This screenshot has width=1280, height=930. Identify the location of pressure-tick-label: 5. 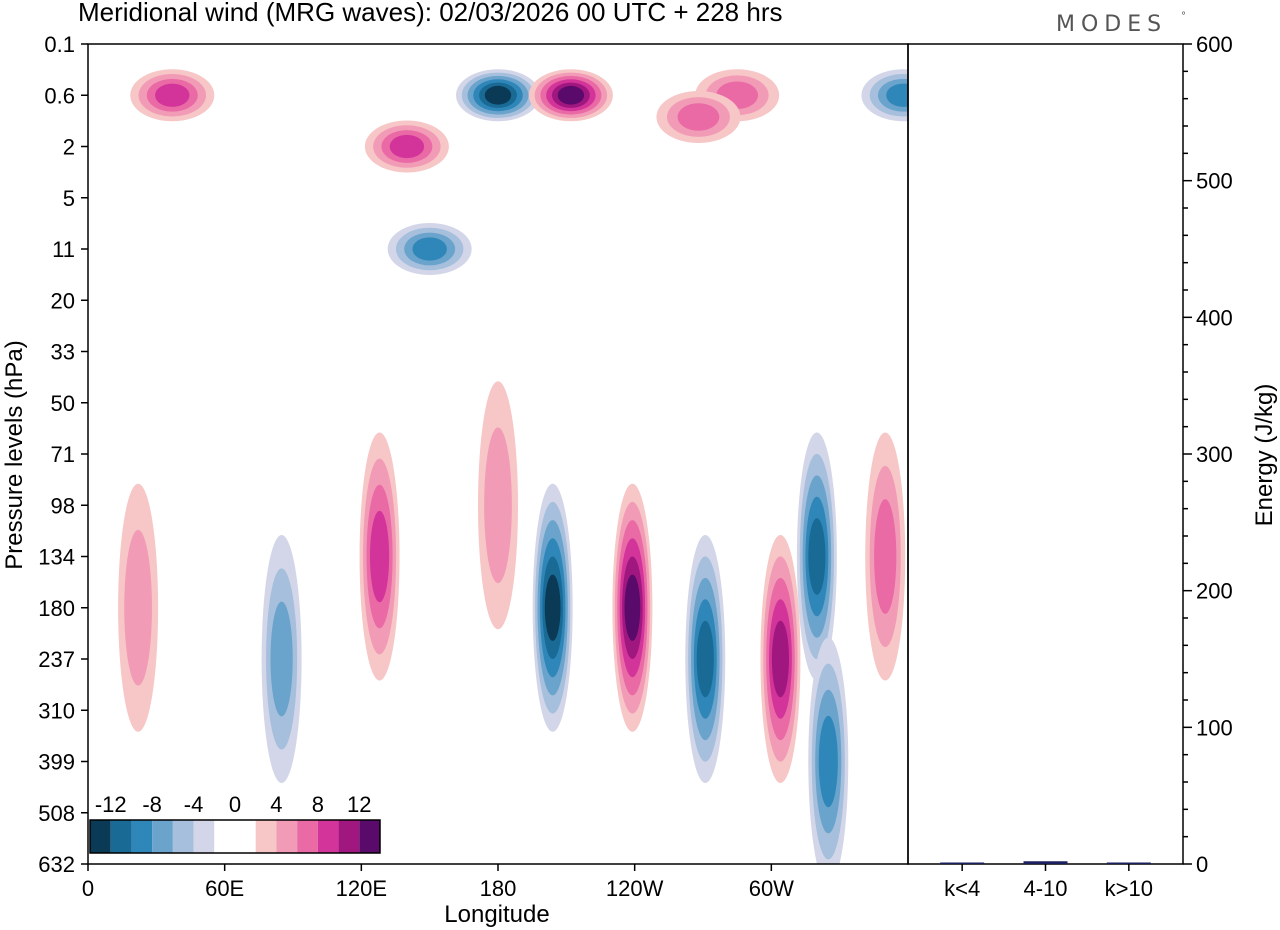
(69, 198).